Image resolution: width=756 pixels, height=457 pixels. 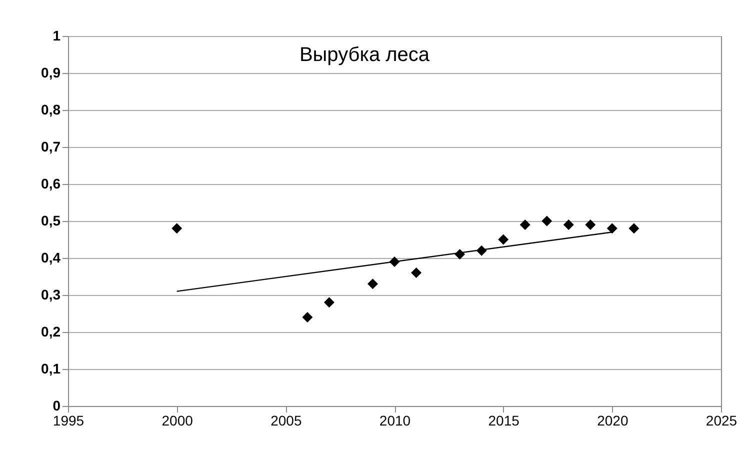 What do you see at coordinates (51, 220) in the screenshot?
I see `y-tick-label: 0,5` at bounding box center [51, 220].